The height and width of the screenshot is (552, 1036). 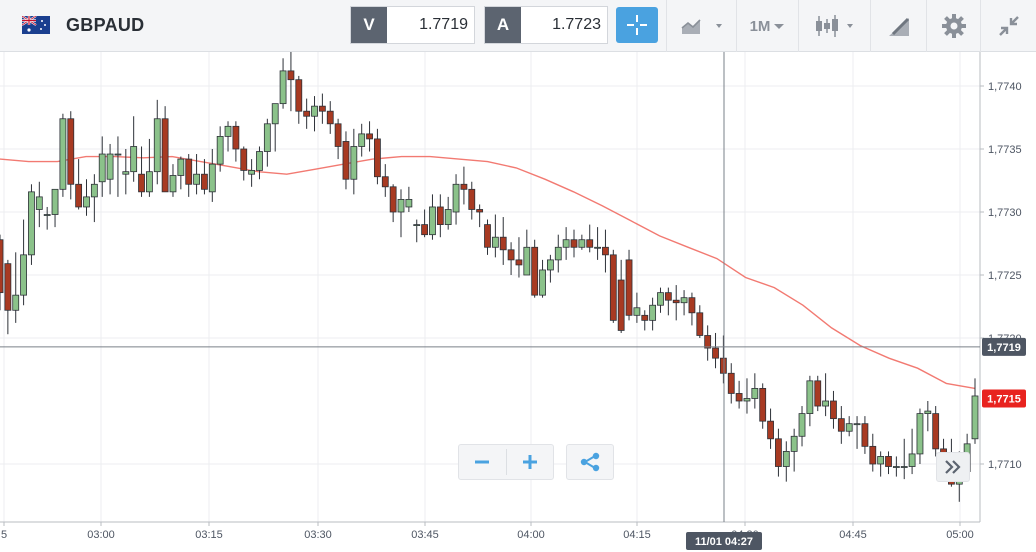 What do you see at coordinates (101, 535) in the screenshot?
I see `x-tick-label: 03:00` at bounding box center [101, 535].